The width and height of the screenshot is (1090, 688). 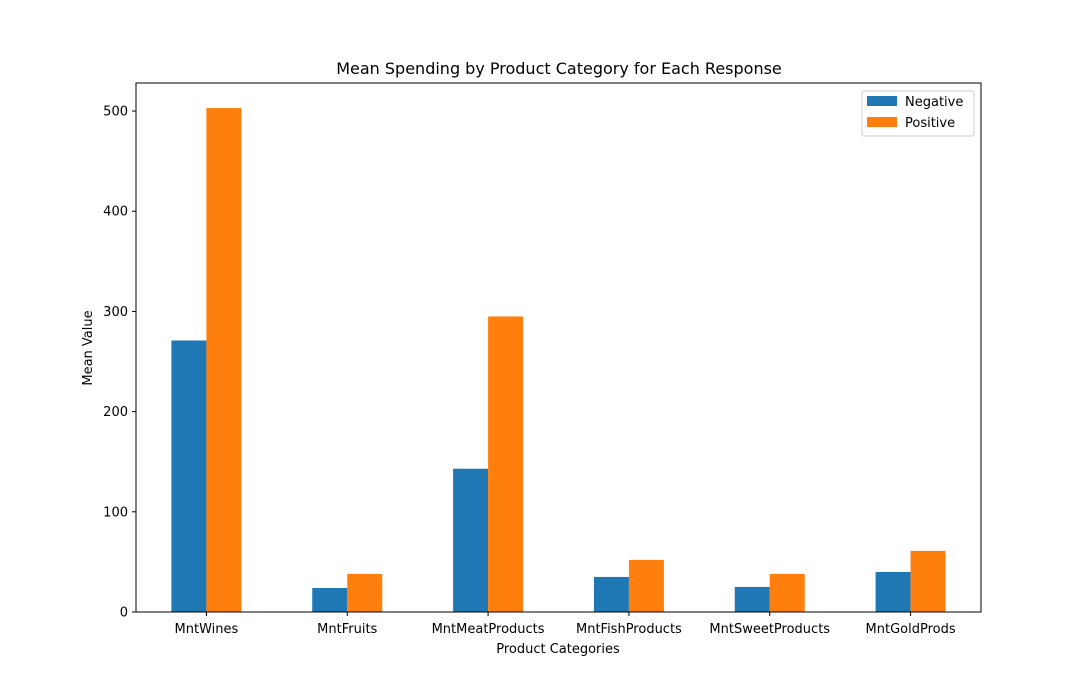 What do you see at coordinates (769, 629) in the screenshot?
I see `x-tick-label: MntSweetProducts` at bounding box center [769, 629].